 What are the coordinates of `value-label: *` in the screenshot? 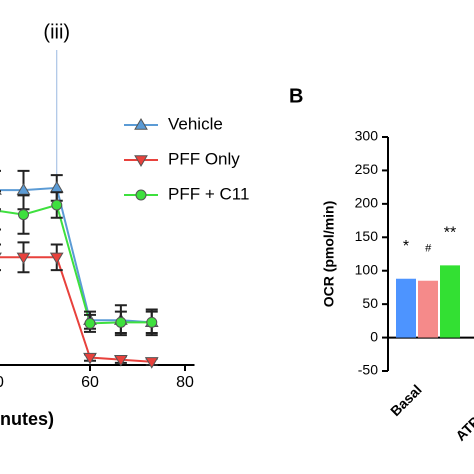 It's located at (406, 246).